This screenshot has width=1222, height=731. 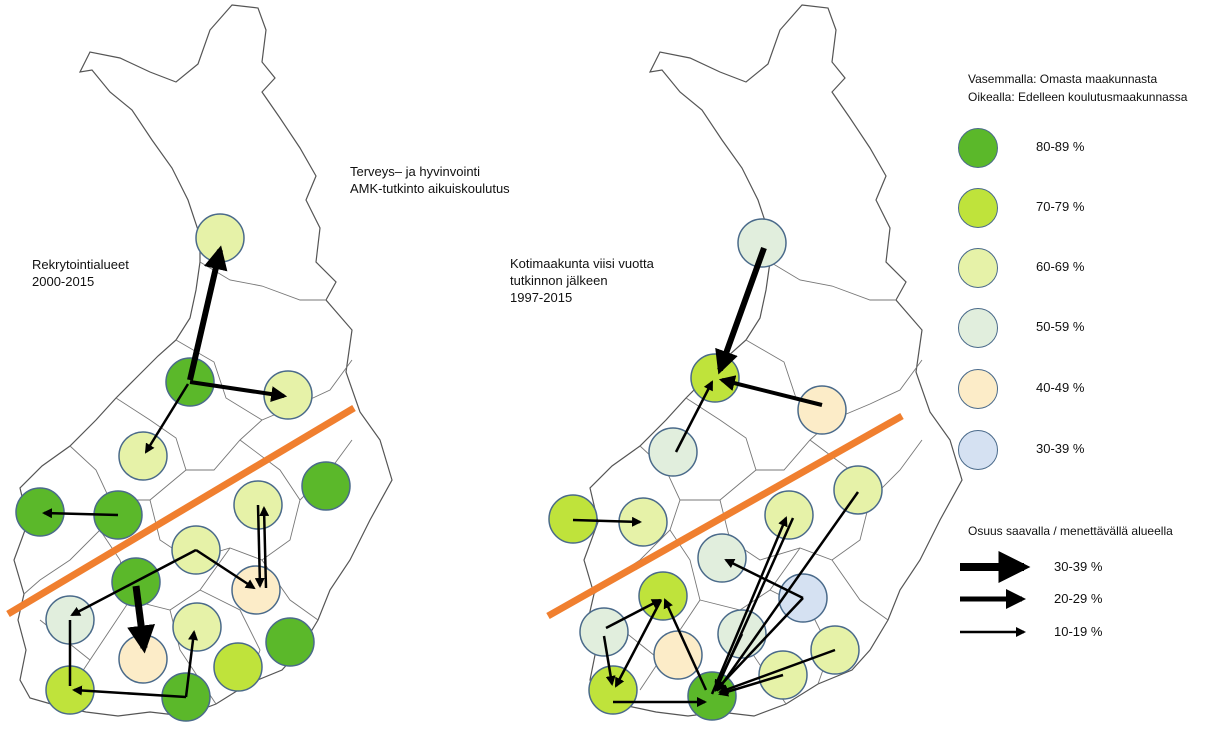 I want to click on left-arrow-to-south-savo-b, so click(x=259, y=546).